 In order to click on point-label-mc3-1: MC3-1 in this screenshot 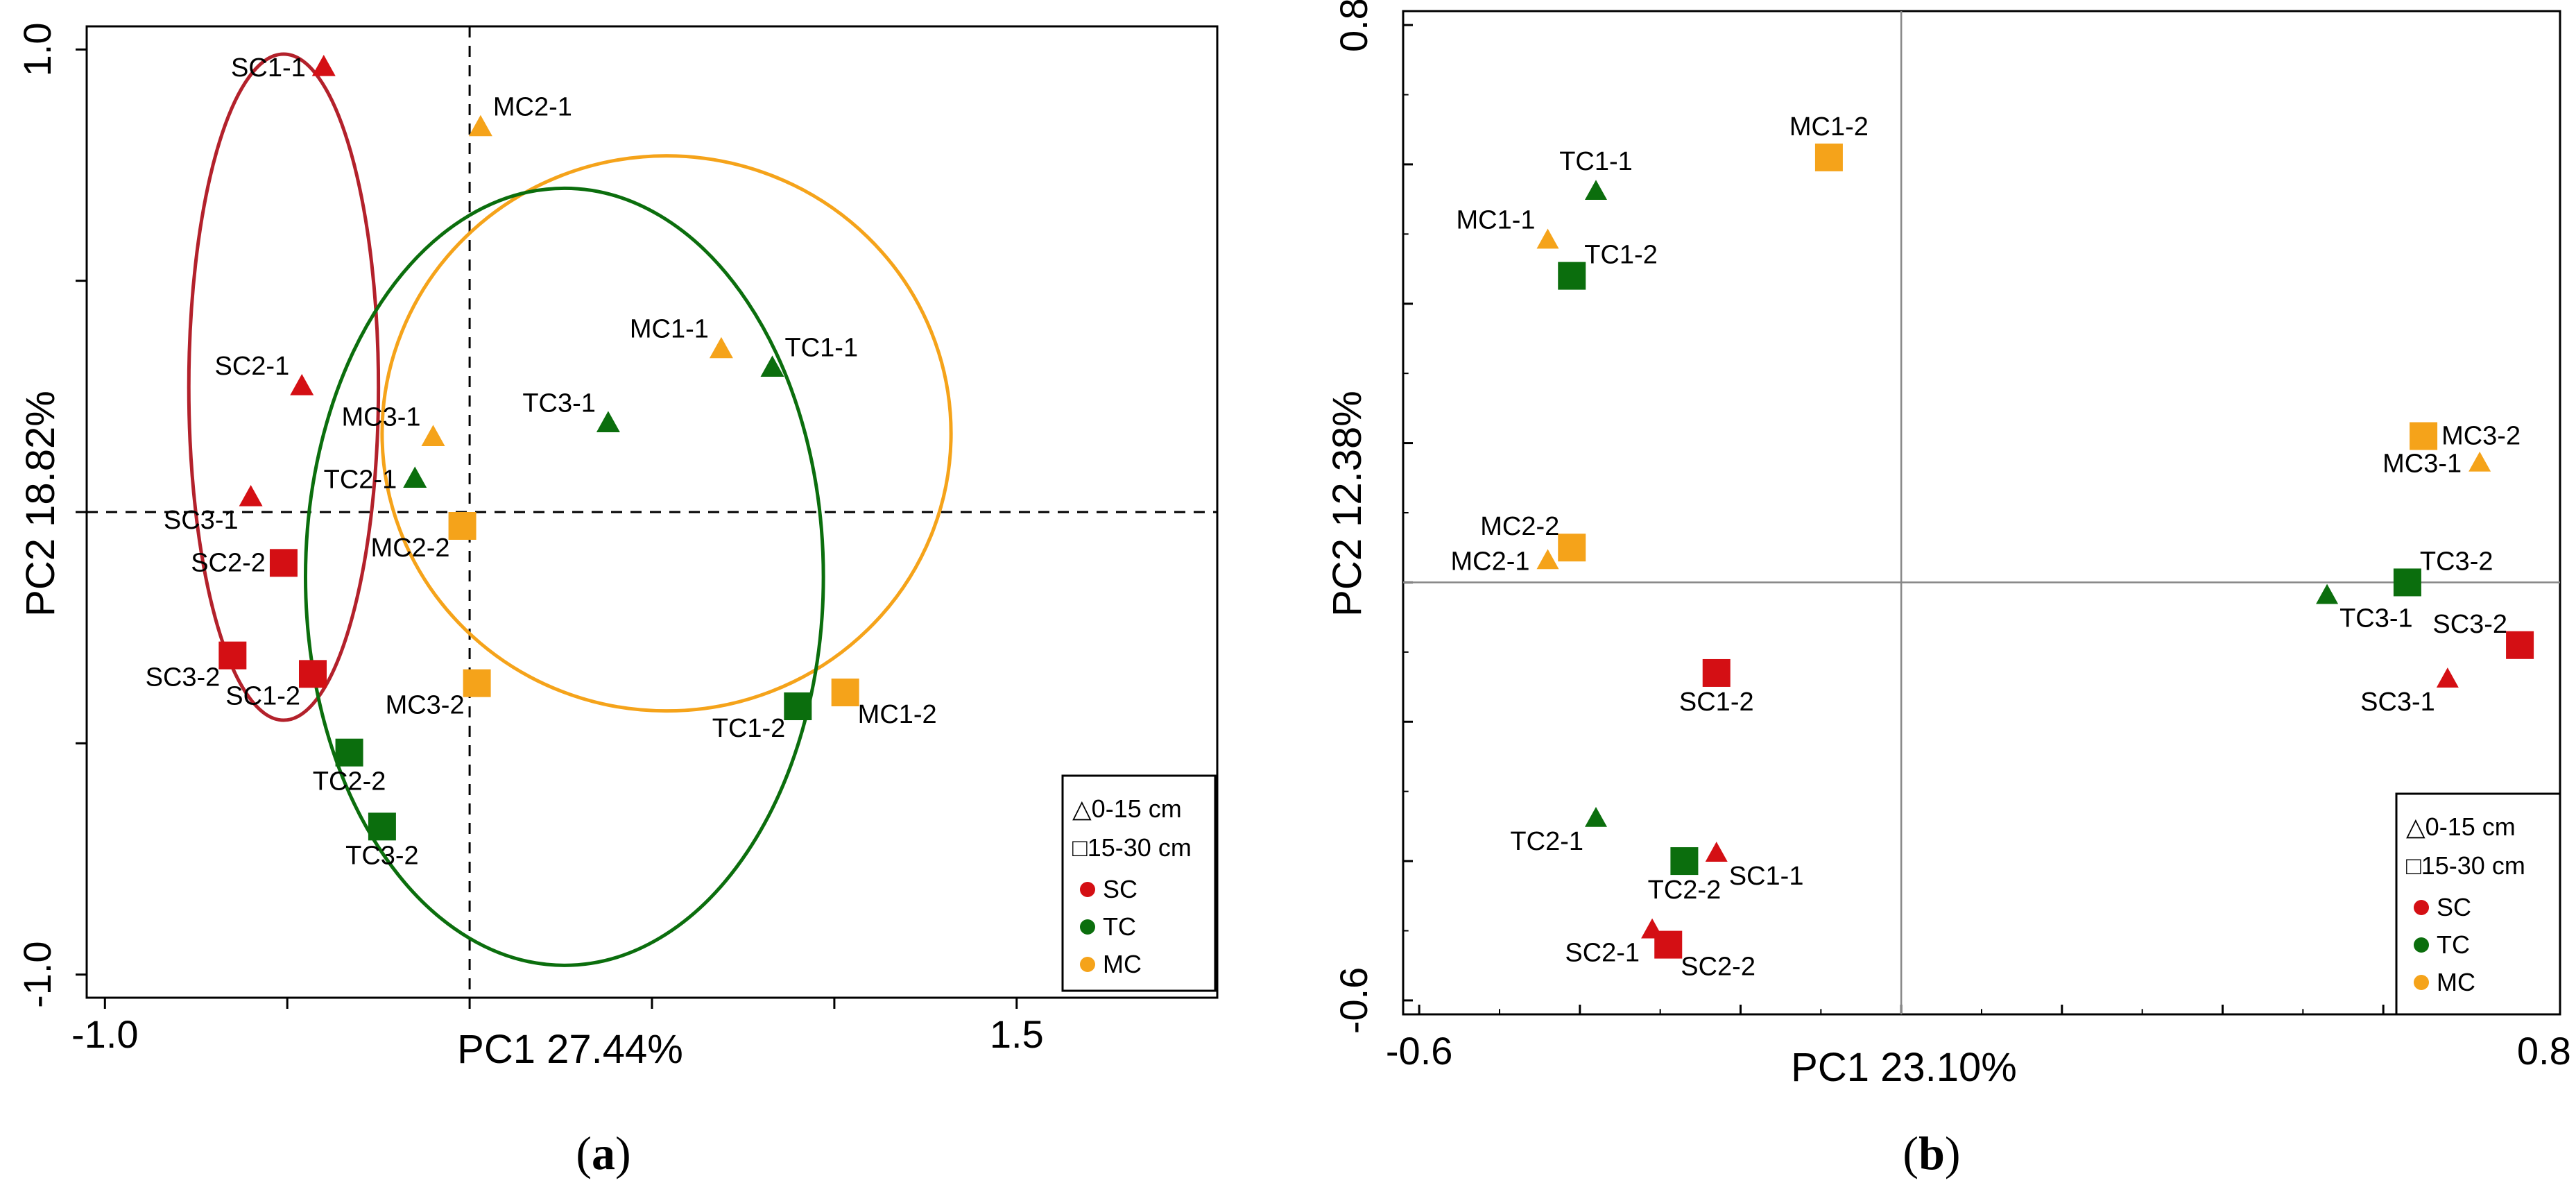, I will do `click(2422, 464)`.